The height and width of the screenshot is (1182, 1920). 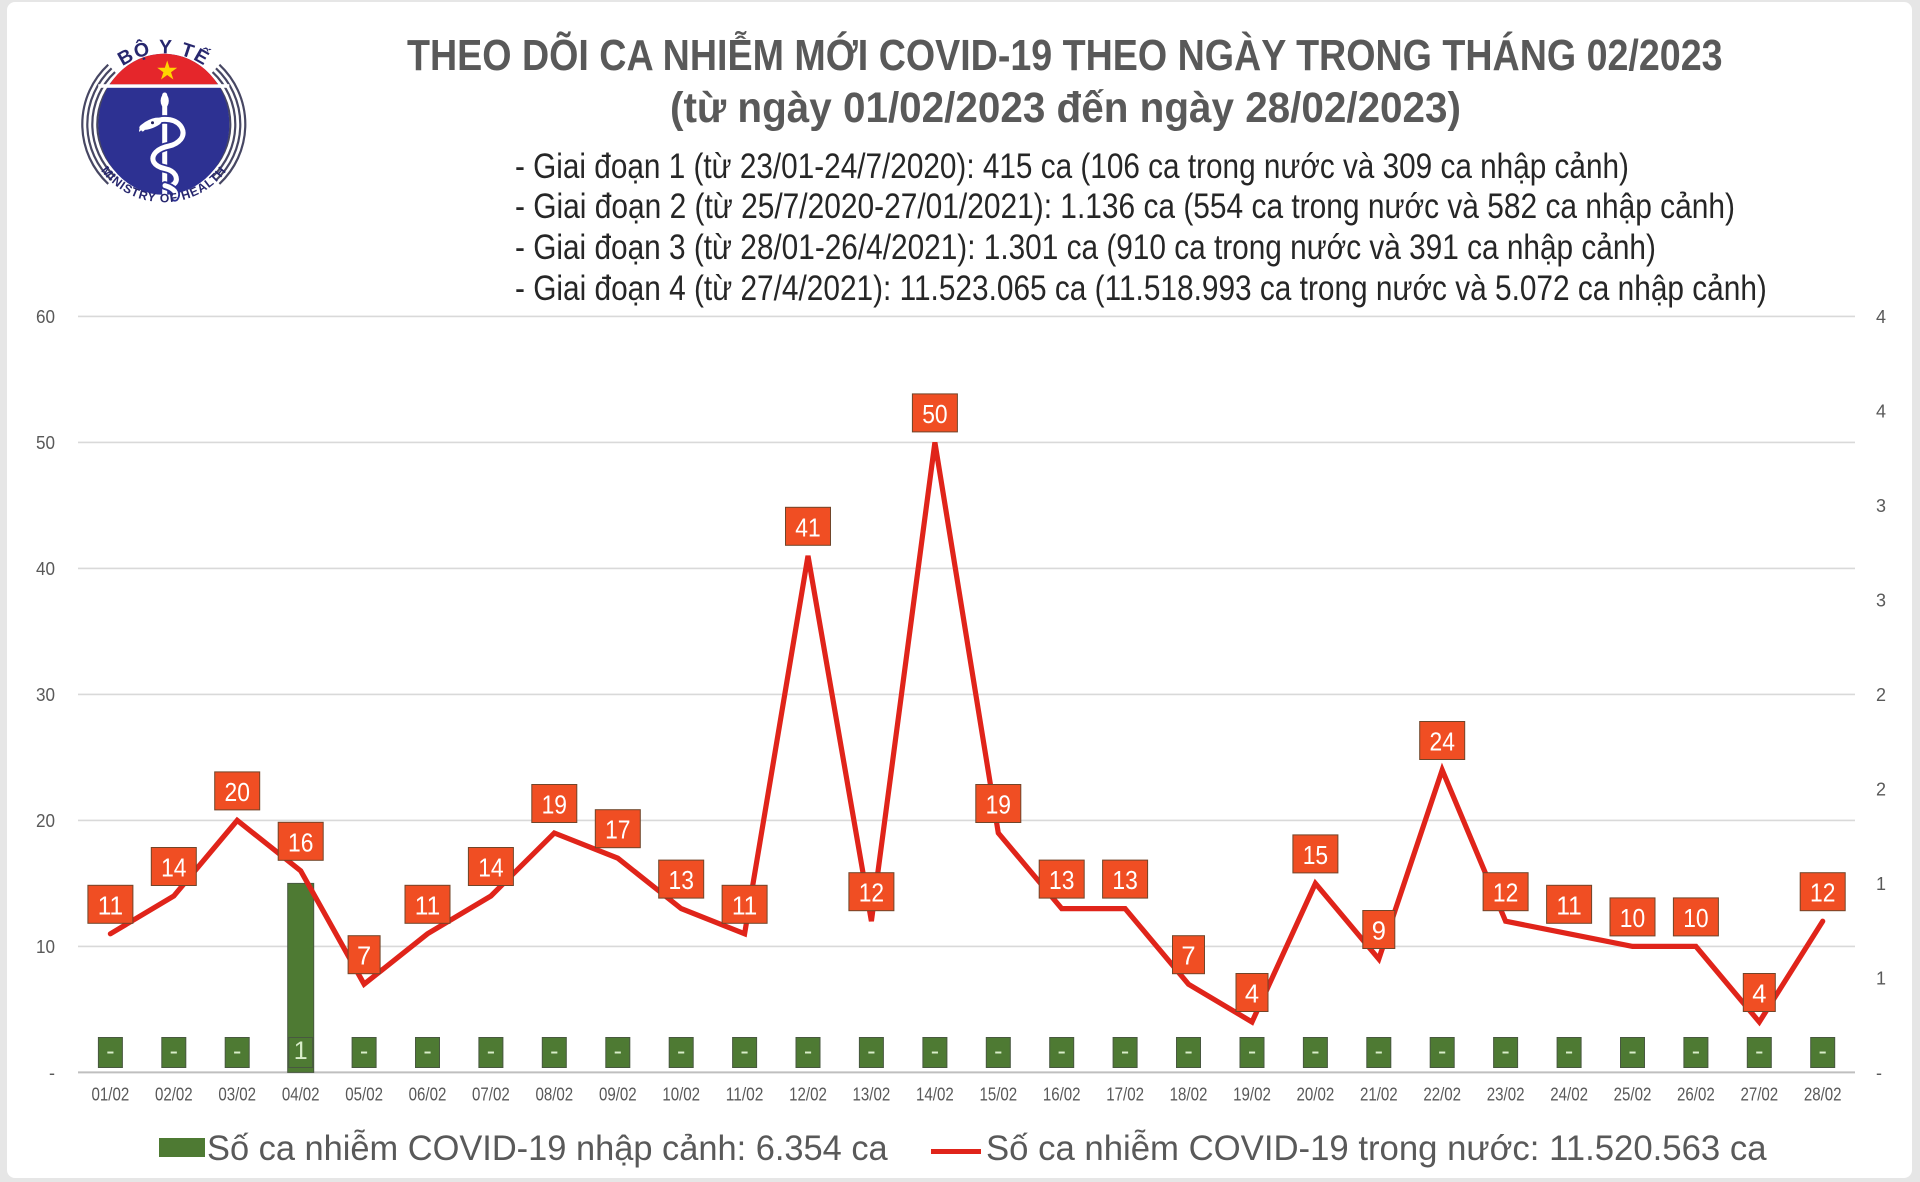 What do you see at coordinates (745, 1095) in the screenshot?
I see `svg-text: 11/02` at bounding box center [745, 1095].